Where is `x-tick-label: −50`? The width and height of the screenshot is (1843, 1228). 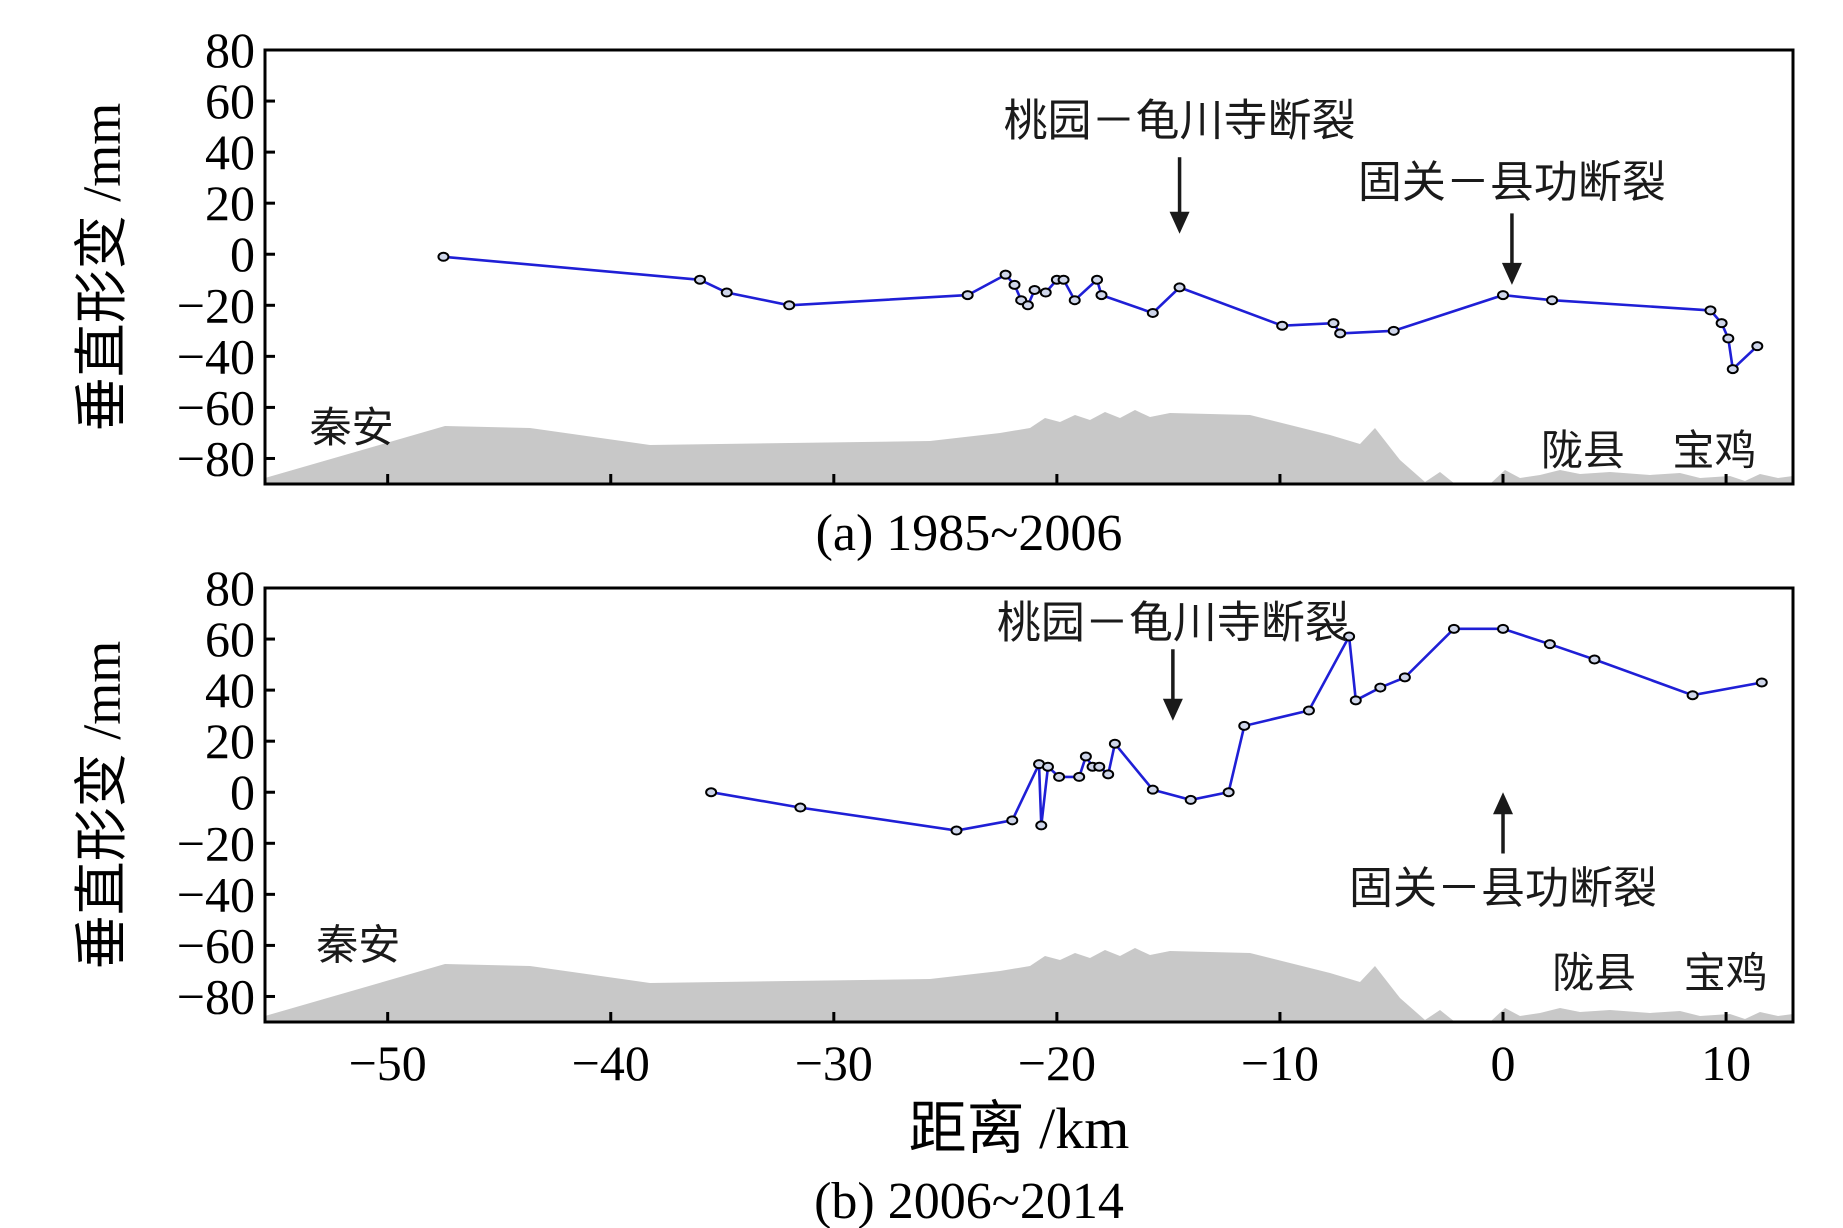
x-tick-label: −50 is located at coordinates (388, 1063).